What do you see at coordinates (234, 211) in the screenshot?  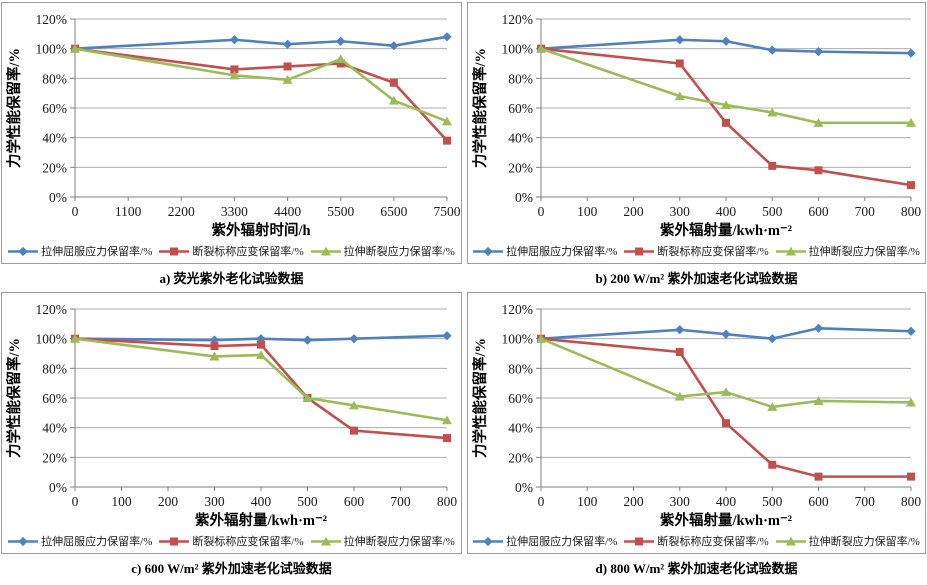 I see `x-tick-label: 3300` at bounding box center [234, 211].